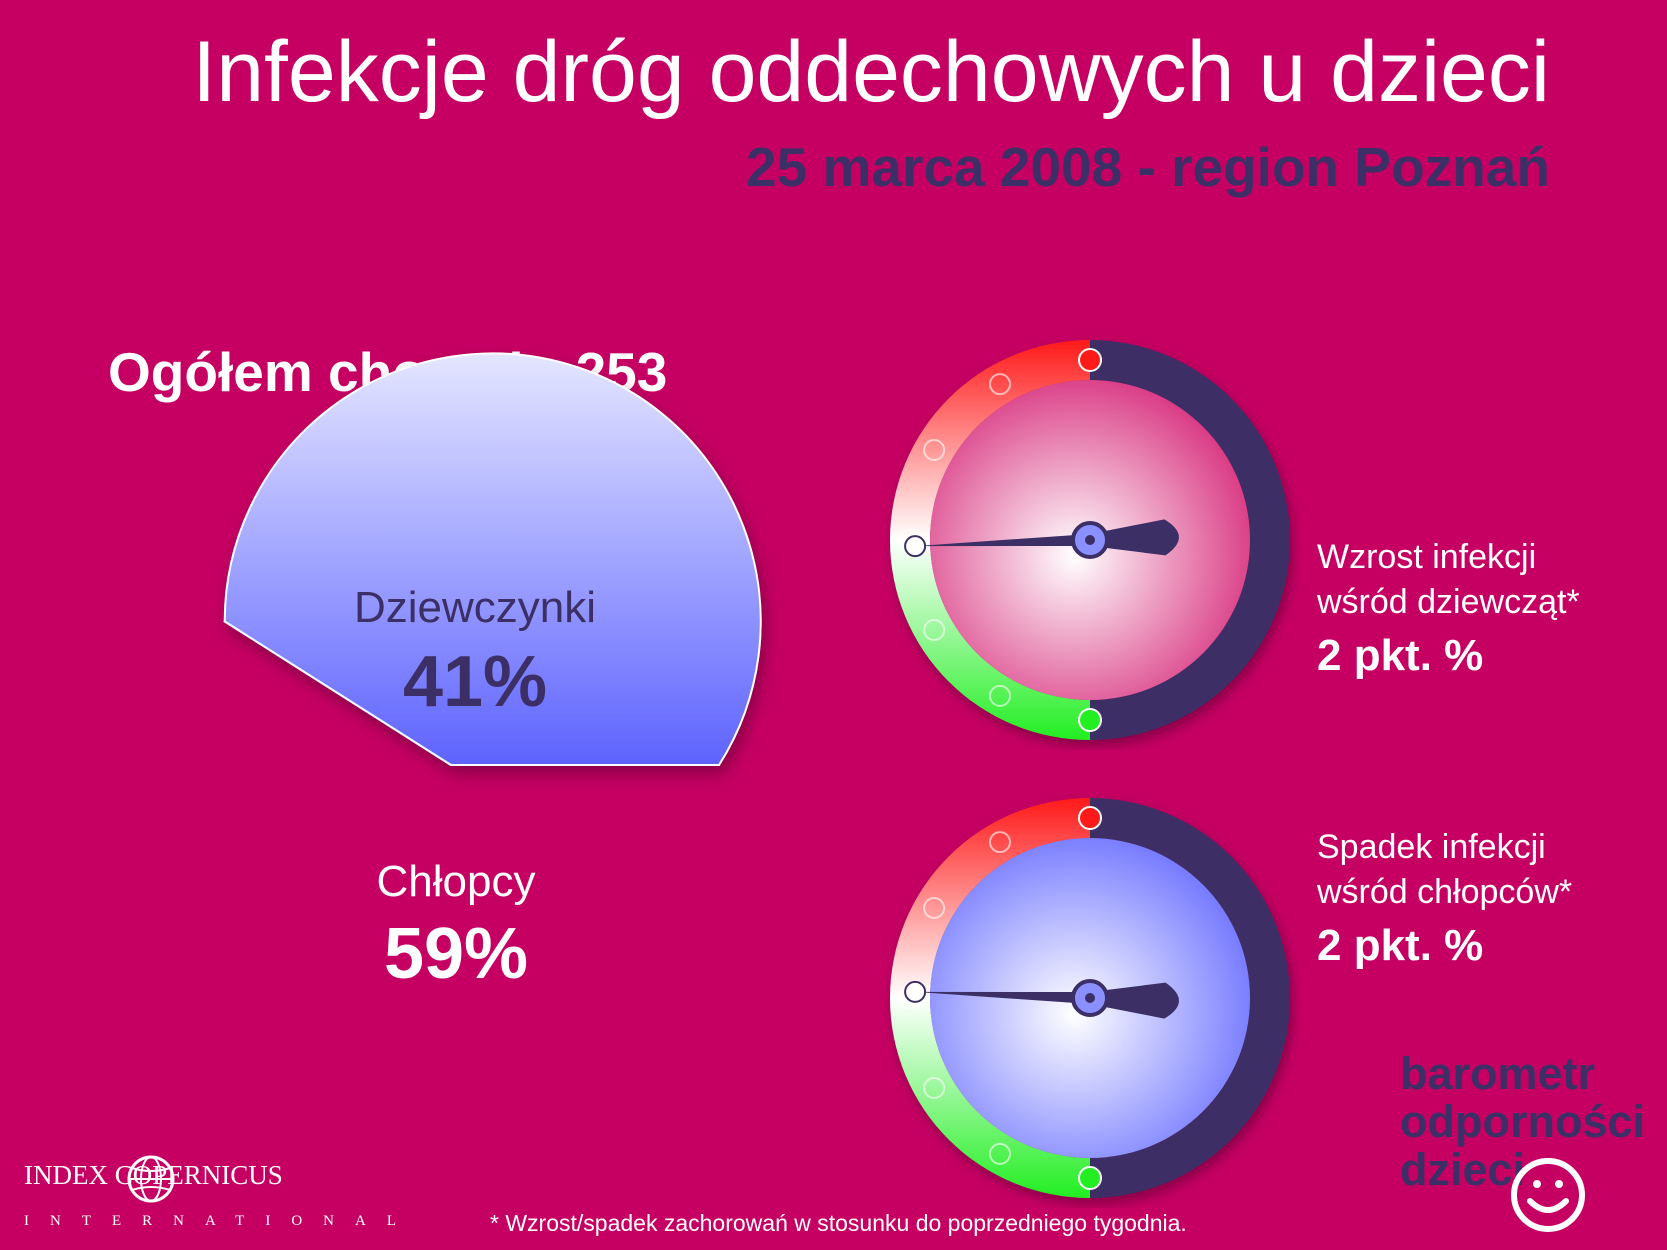 The image size is (1667, 1250). Describe the element at coordinates (871, 72) in the screenshot. I see `page-title: Infekcje dróg oddechowych u dzieci` at that location.